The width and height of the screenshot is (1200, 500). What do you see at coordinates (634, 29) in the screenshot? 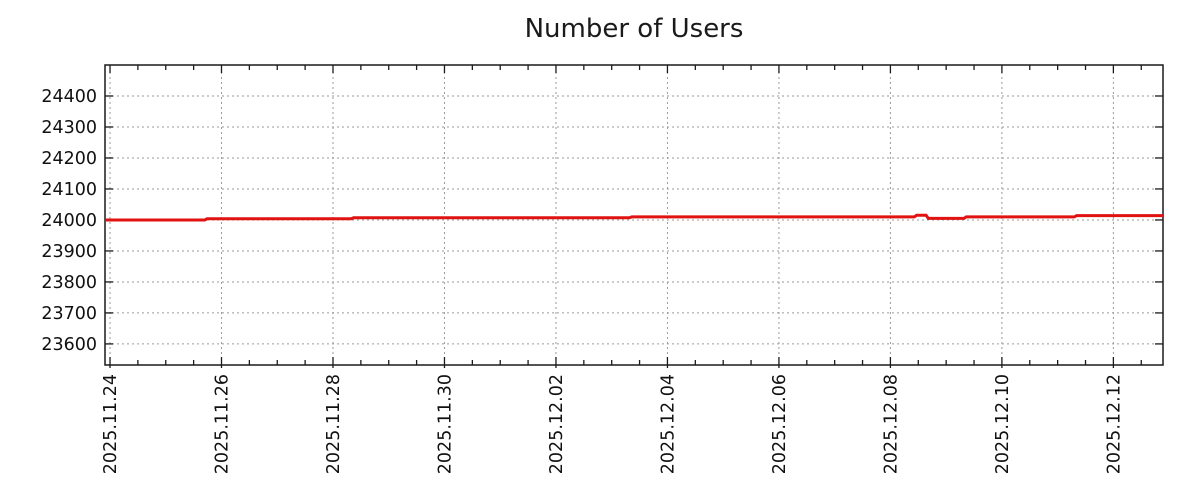
I see `chart-title: Number of Users` at bounding box center [634, 29].